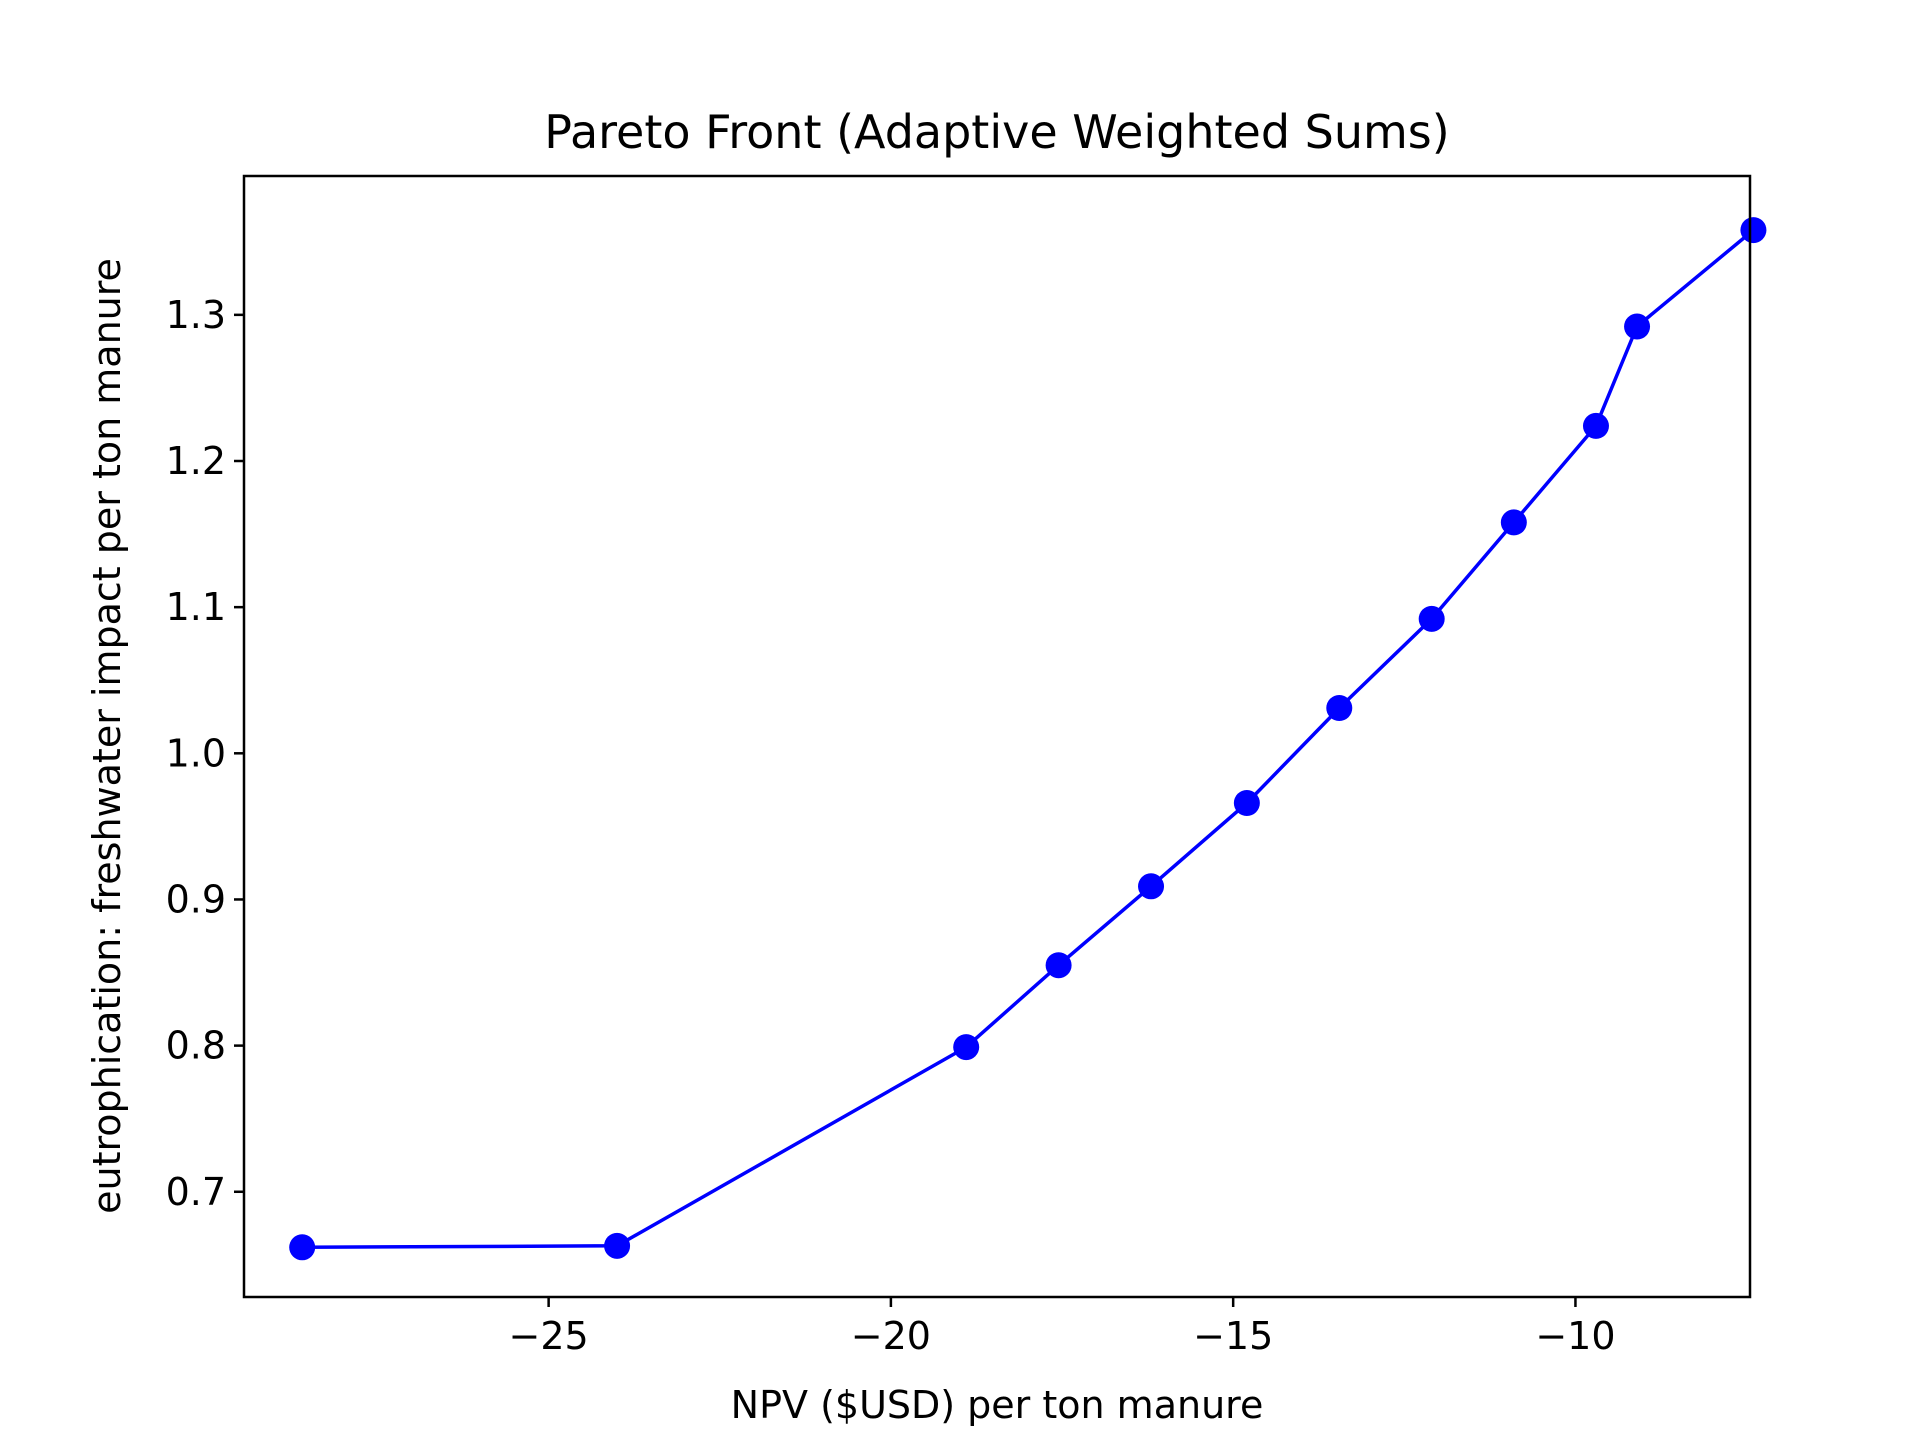 The image size is (1920, 1440). What do you see at coordinates (196, 899) in the screenshot?
I see `y-tick-label: 0.9` at bounding box center [196, 899].